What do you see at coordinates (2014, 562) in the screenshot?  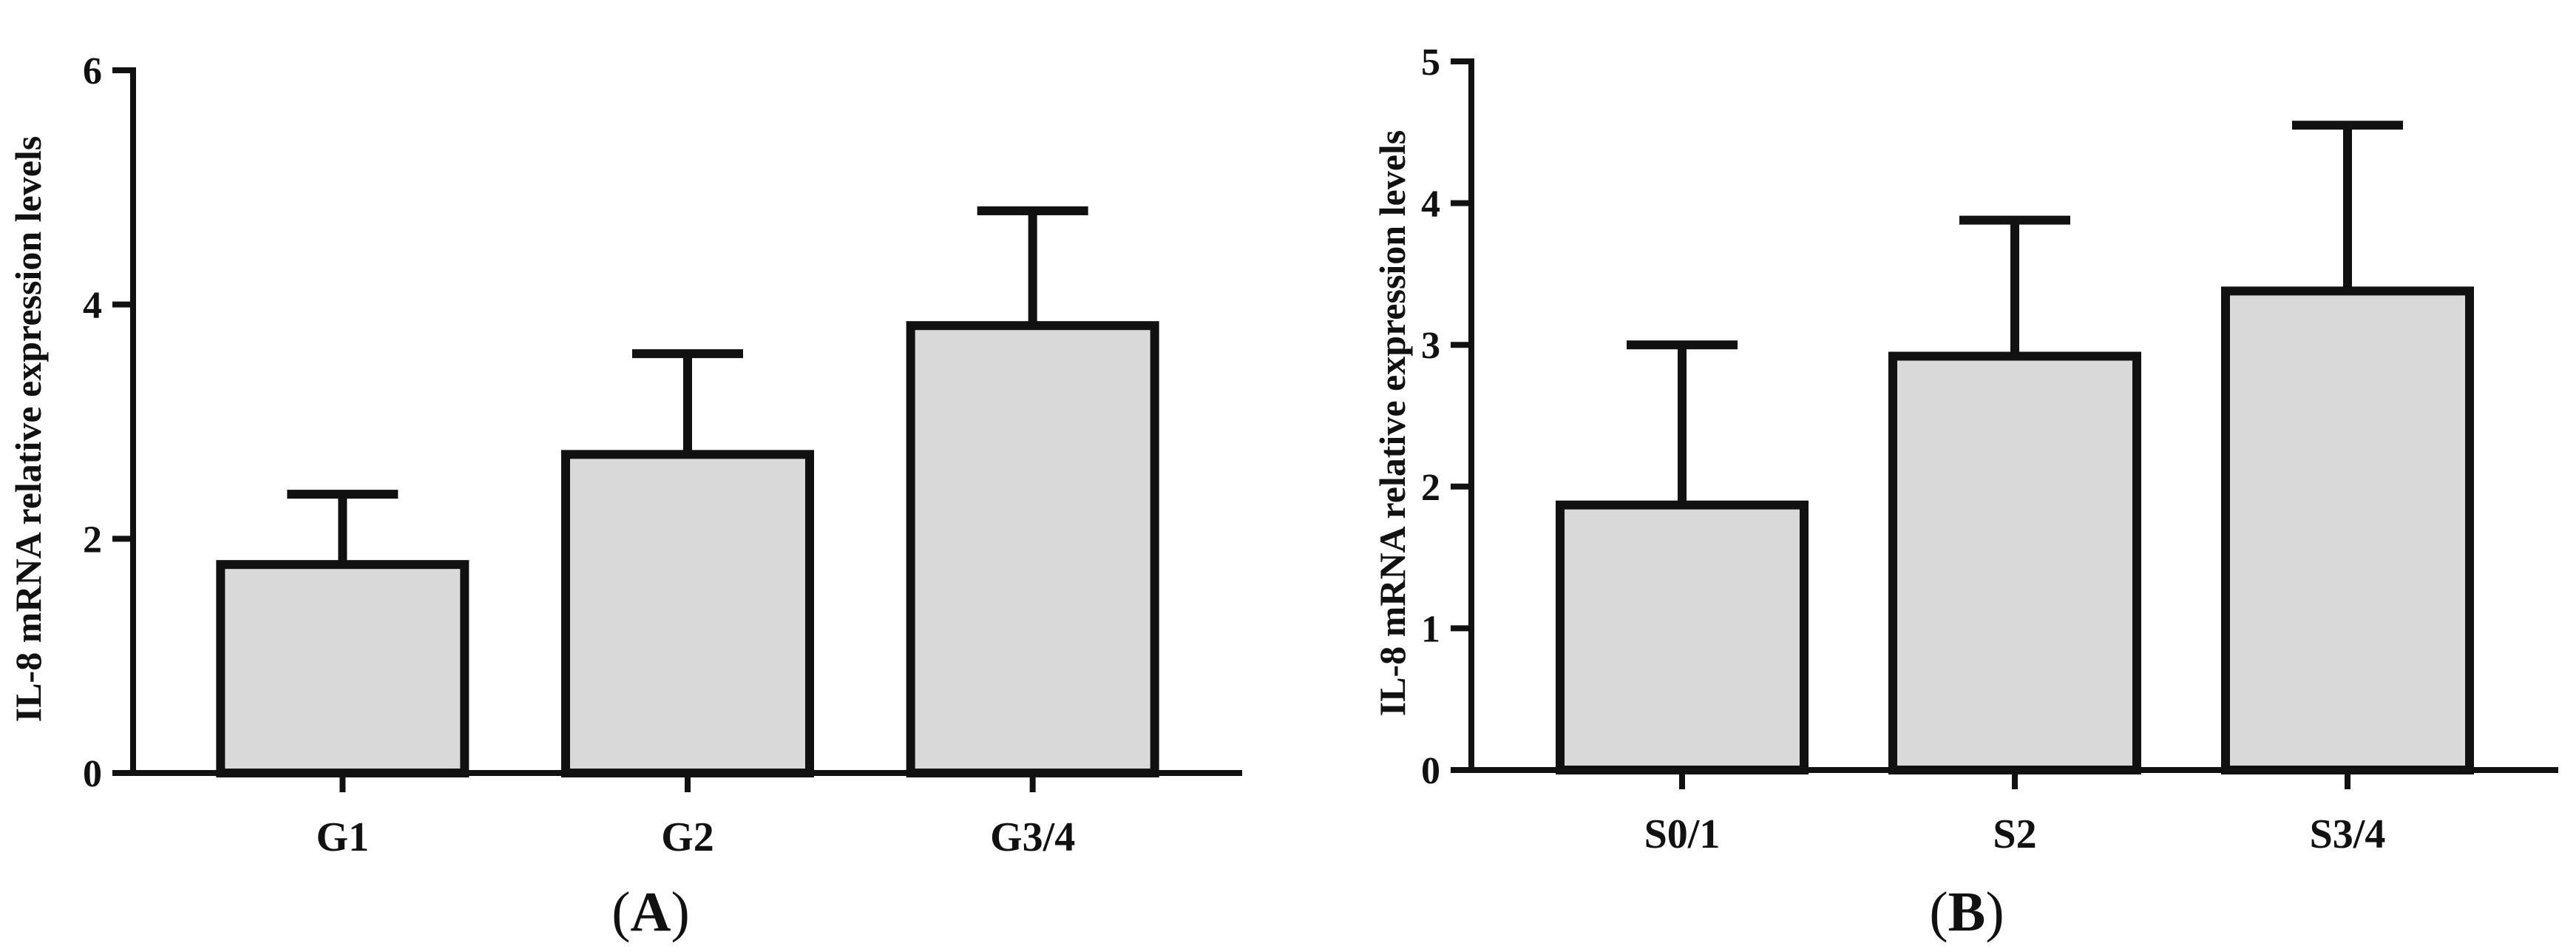 I see `bar-S2` at bounding box center [2014, 562].